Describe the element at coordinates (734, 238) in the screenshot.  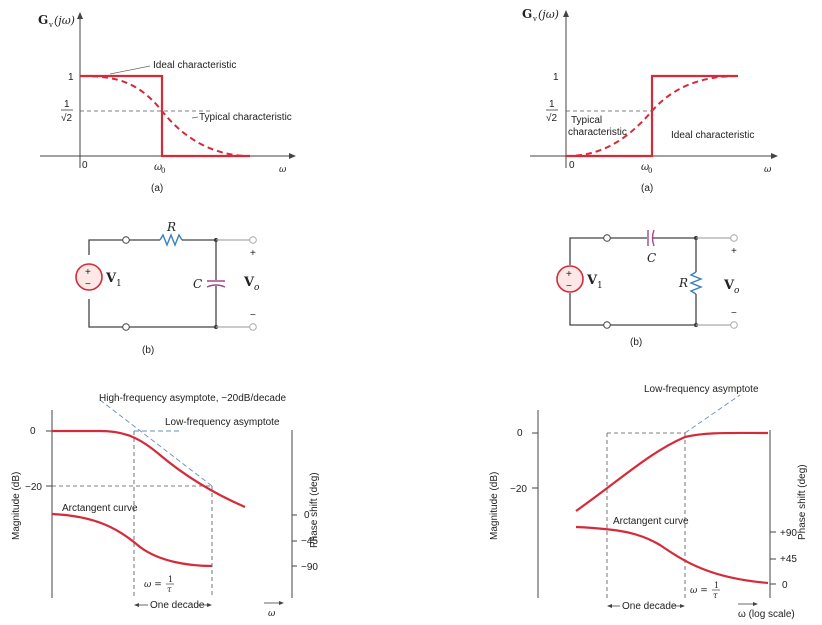
I see `right-b-terminal-out-top` at that location.